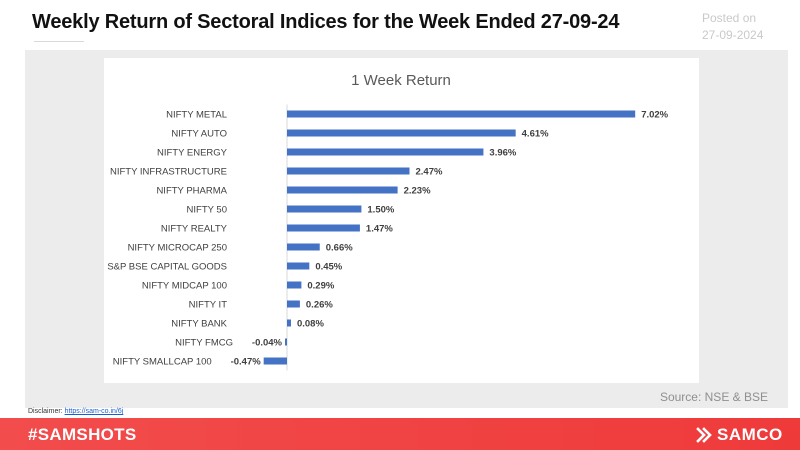 This screenshot has width=800, height=450. I want to click on data-label: -0.47%, so click(246, 362).